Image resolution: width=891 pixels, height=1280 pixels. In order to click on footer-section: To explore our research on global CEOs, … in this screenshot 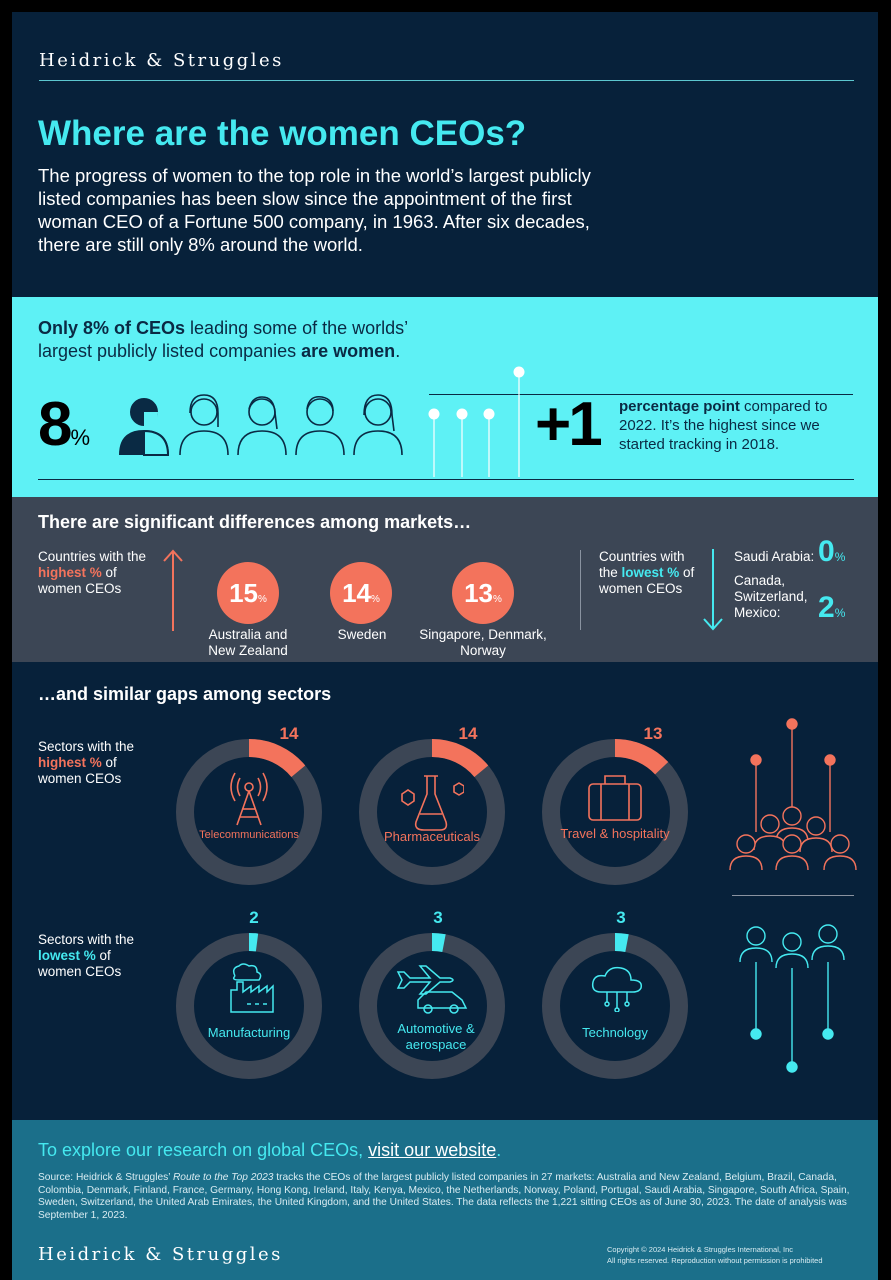, I will do `click(445, 1200)`.